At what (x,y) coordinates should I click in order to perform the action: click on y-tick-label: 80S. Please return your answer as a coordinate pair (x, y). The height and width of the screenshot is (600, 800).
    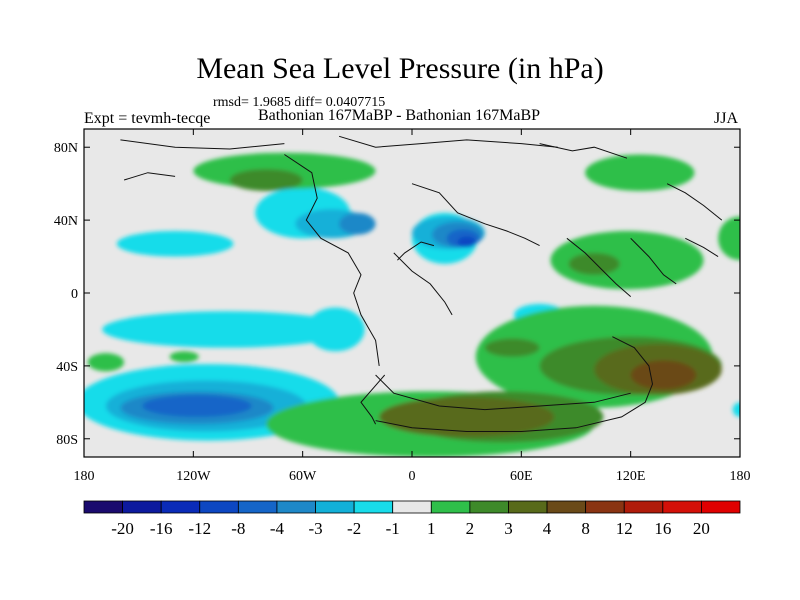
    Looking at the image, I should click on (67, 440).